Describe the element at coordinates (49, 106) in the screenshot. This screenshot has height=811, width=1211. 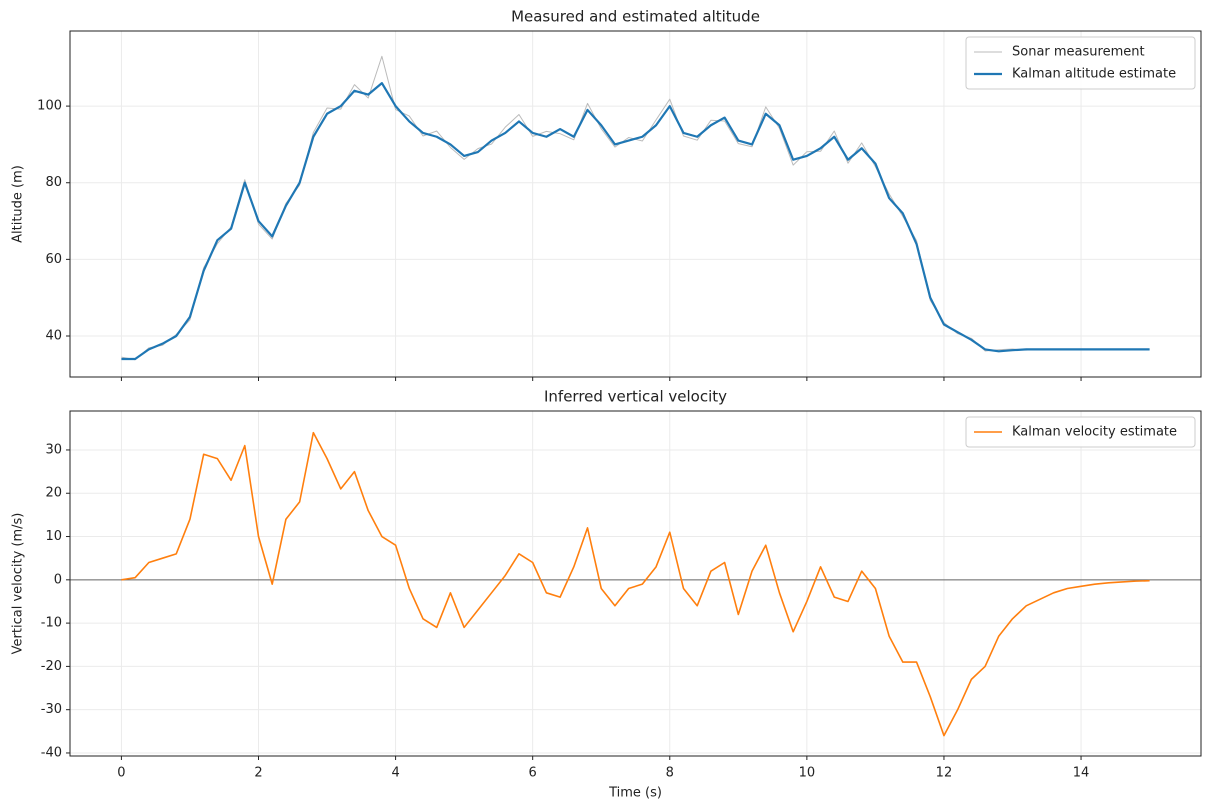
I see `y-tick-label: 100` at that location.